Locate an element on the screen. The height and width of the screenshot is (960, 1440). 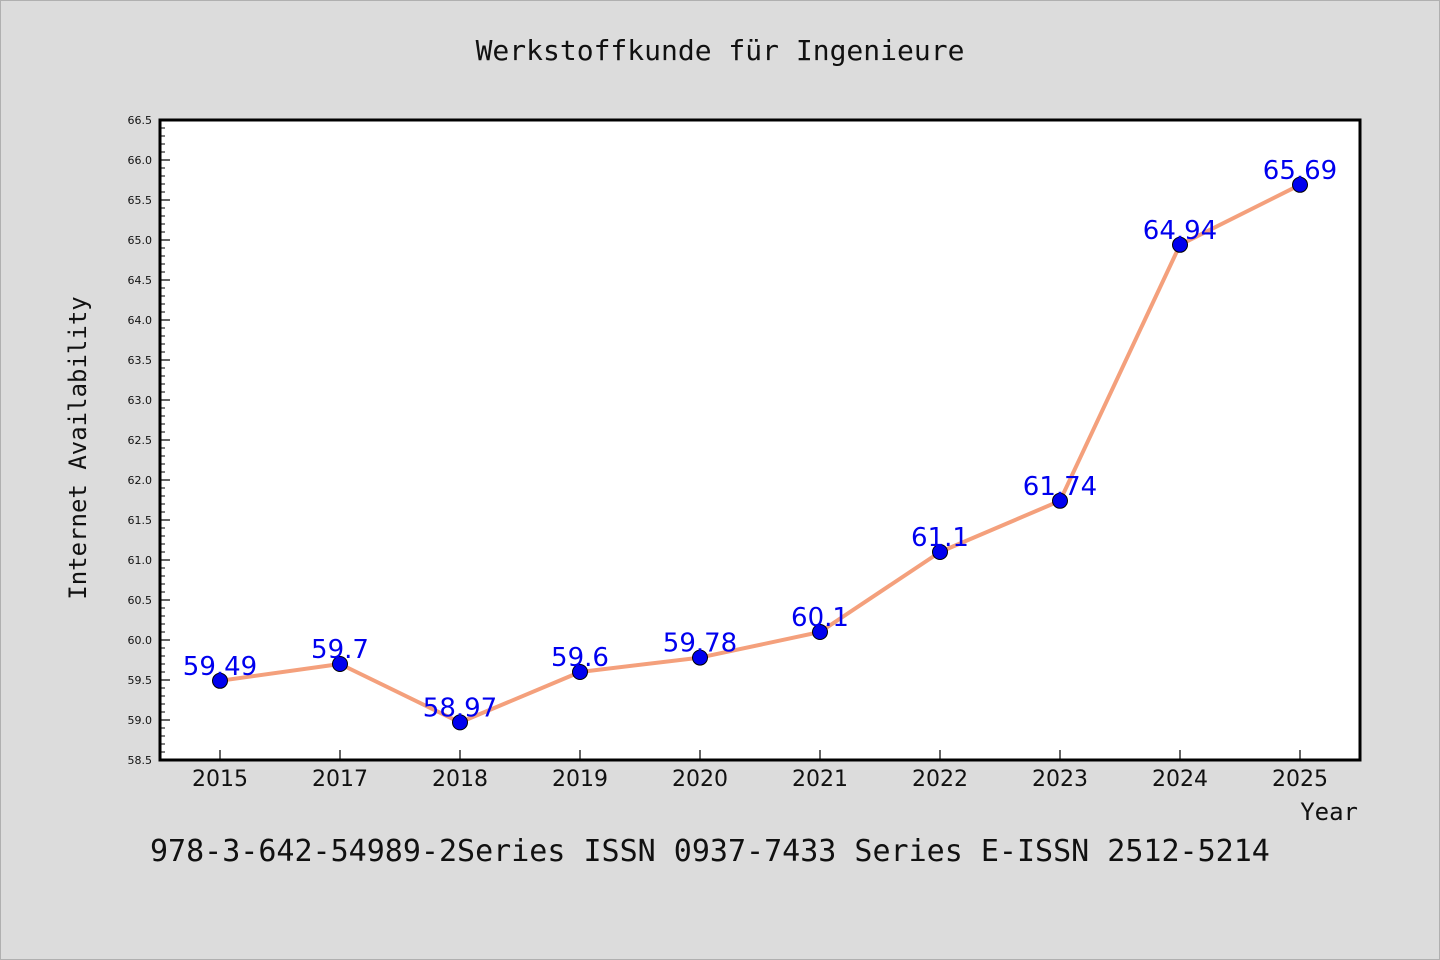
chart-title: Werkstoffkunde für Ingenieure is located at coordinates (720, 50).